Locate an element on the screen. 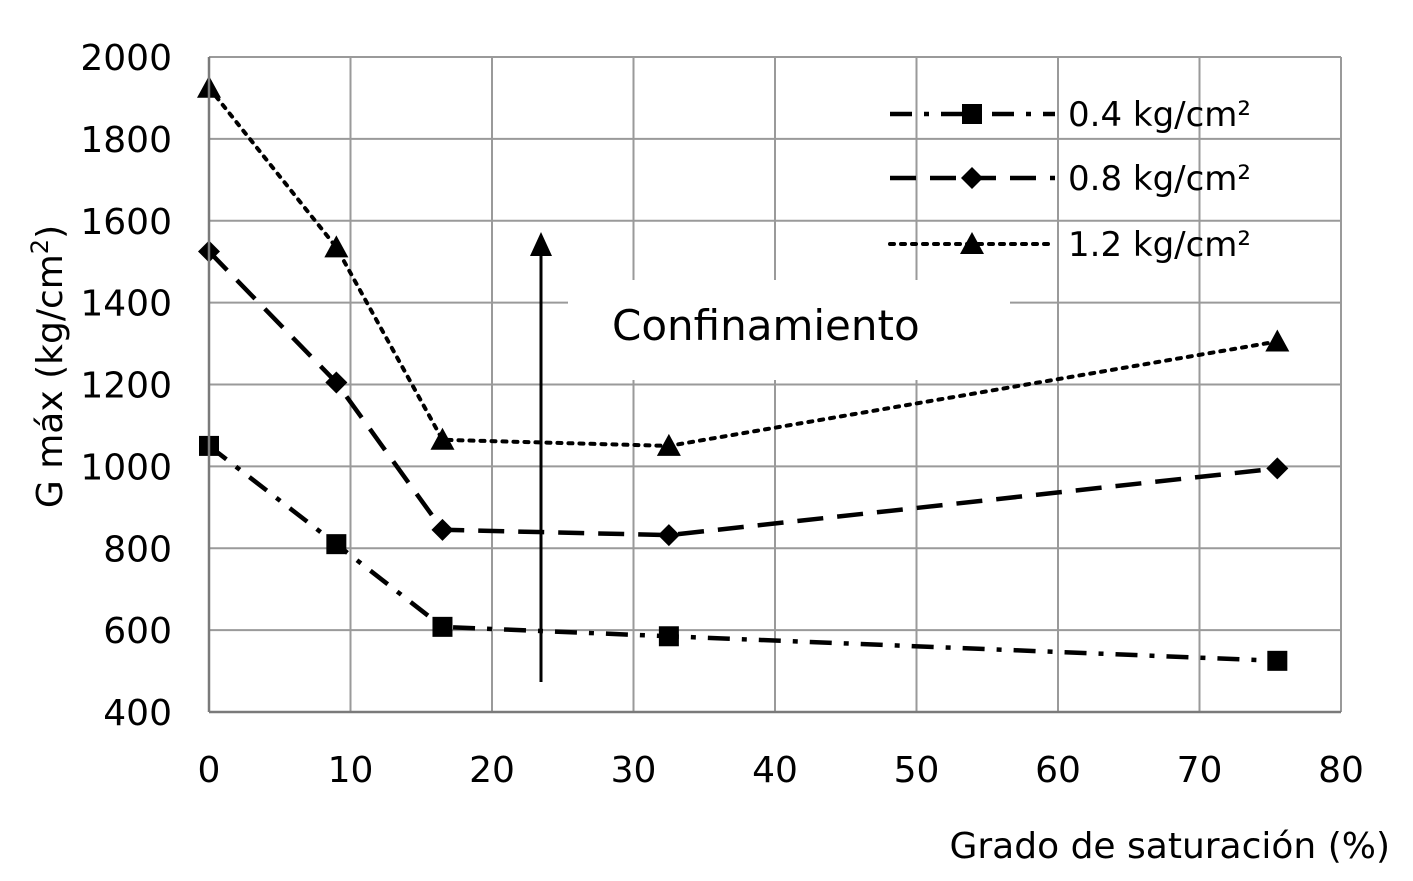  y-tick-label: 1400 is located at coordinates (126, 304).